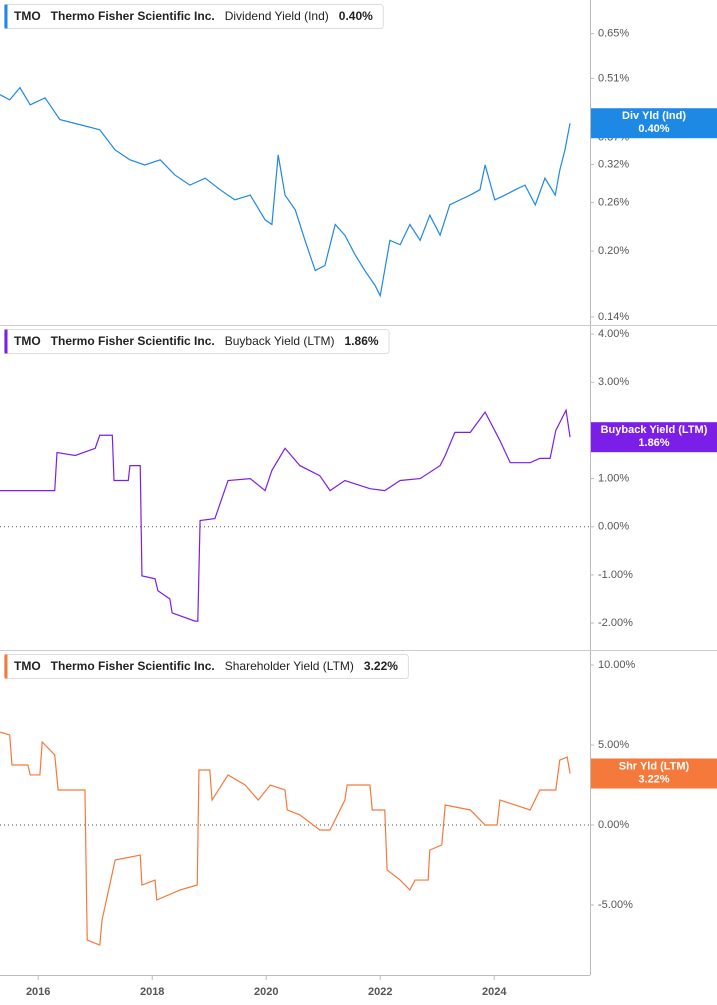 The width and height of the screenshot is (717, 1005). I want to click on value-tag-value: 0.40%, so click(653, 129).